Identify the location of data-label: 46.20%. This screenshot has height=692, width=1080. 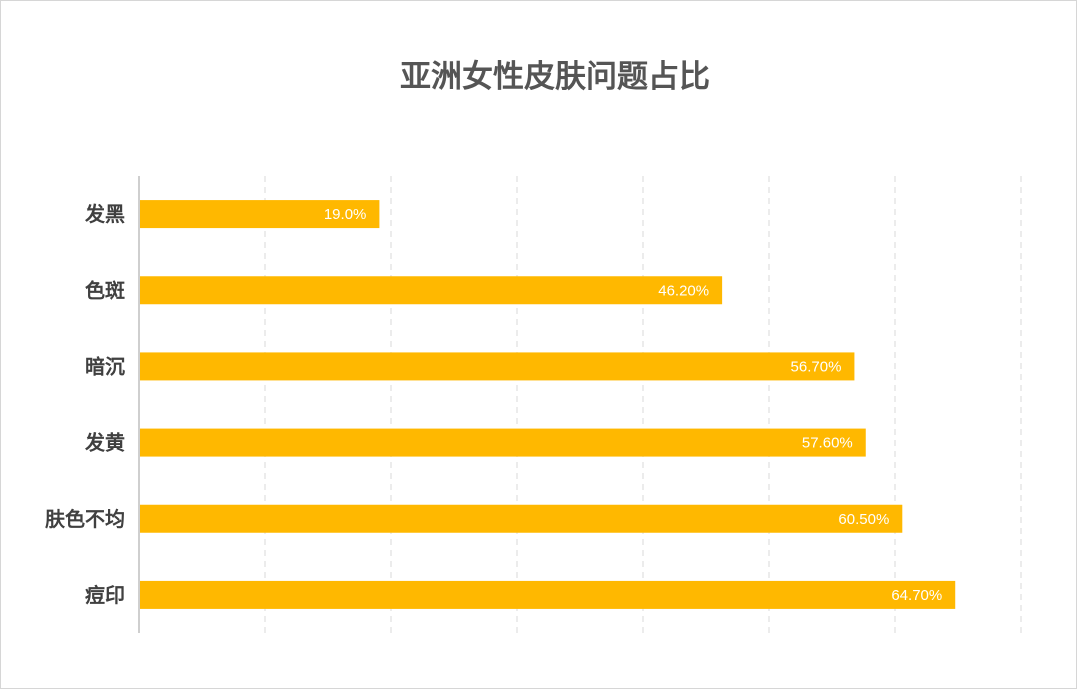
(683, 290).